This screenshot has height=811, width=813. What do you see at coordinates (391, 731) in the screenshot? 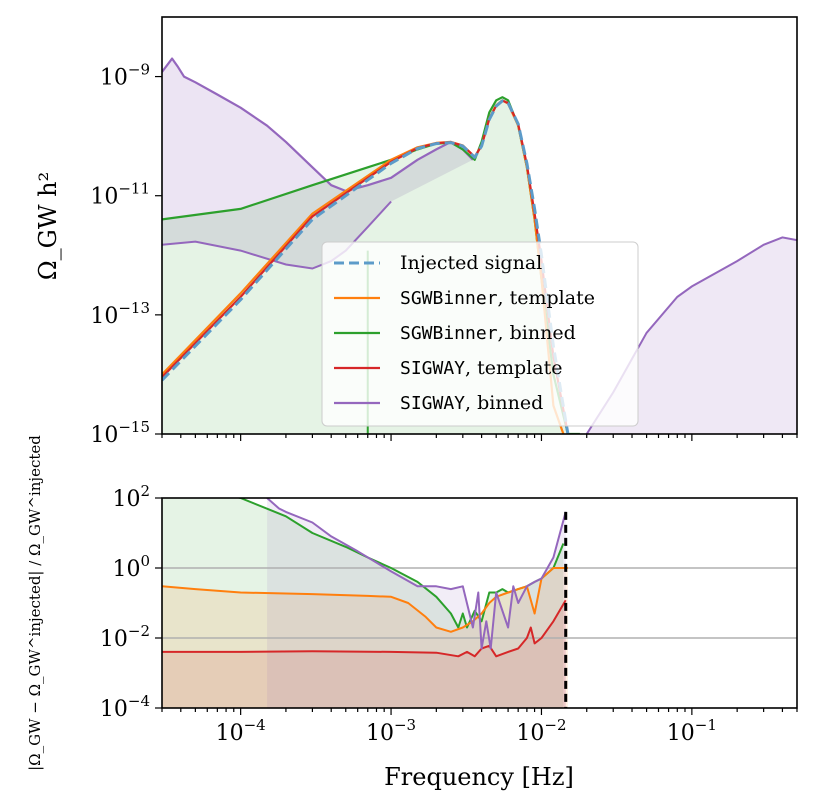
I see `x-tick-label: 10⁻³` at bounding box center [391, 731].